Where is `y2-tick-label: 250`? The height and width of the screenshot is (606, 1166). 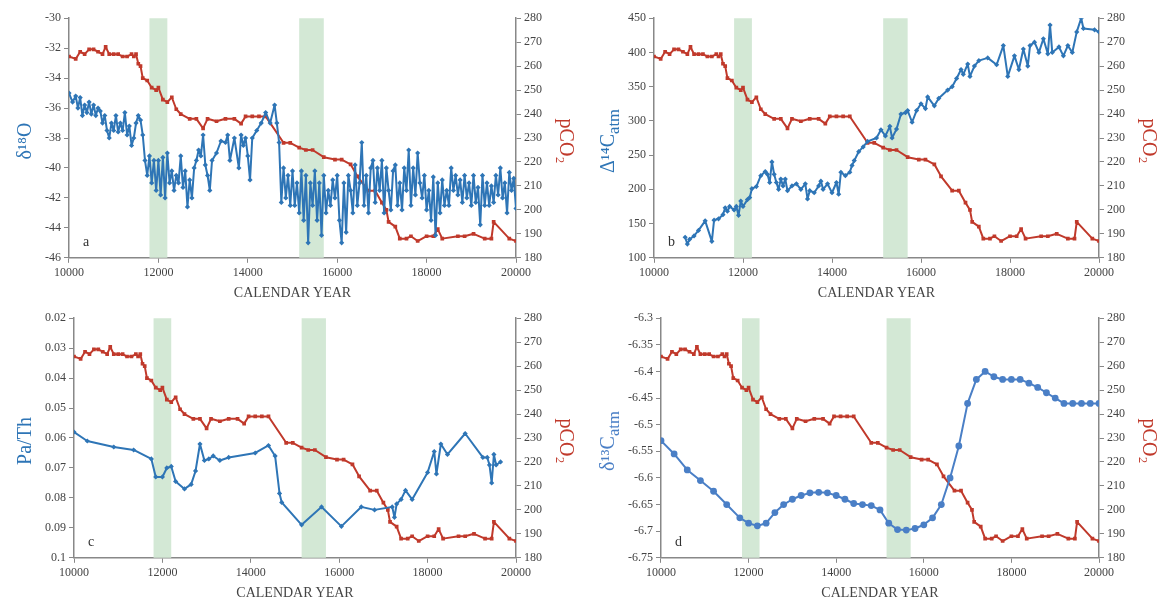
y2-tick-label: 250 is located at coordinates (533, 389).